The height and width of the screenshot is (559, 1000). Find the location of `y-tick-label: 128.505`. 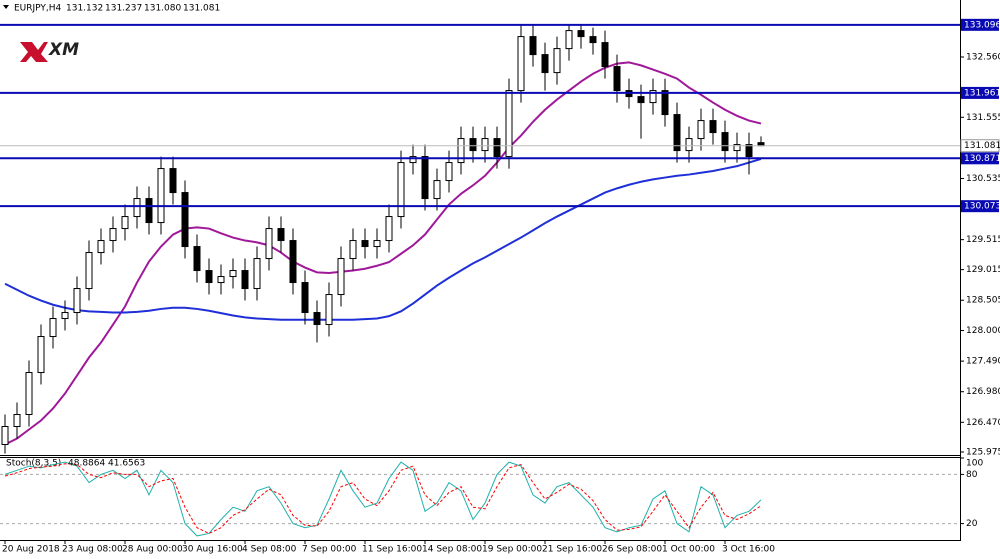

y-tick-label: 128.505 is located at coordinates (983, 301).